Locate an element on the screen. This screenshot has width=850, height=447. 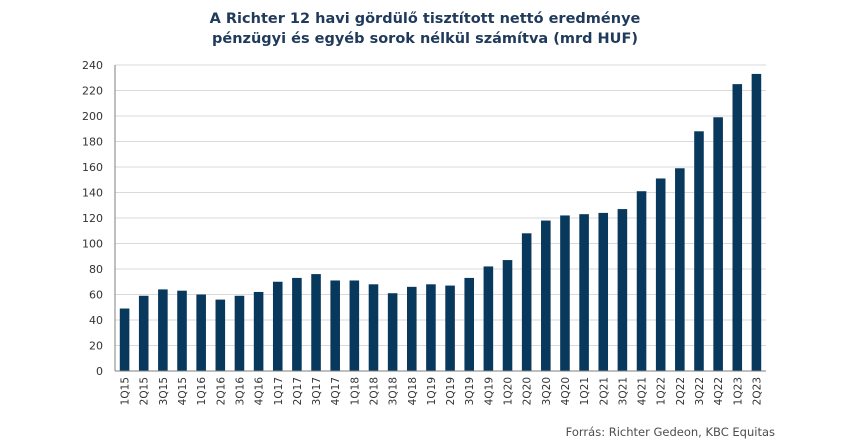
x-tick-label: 3Q20 is located at coordinates (547, 391).